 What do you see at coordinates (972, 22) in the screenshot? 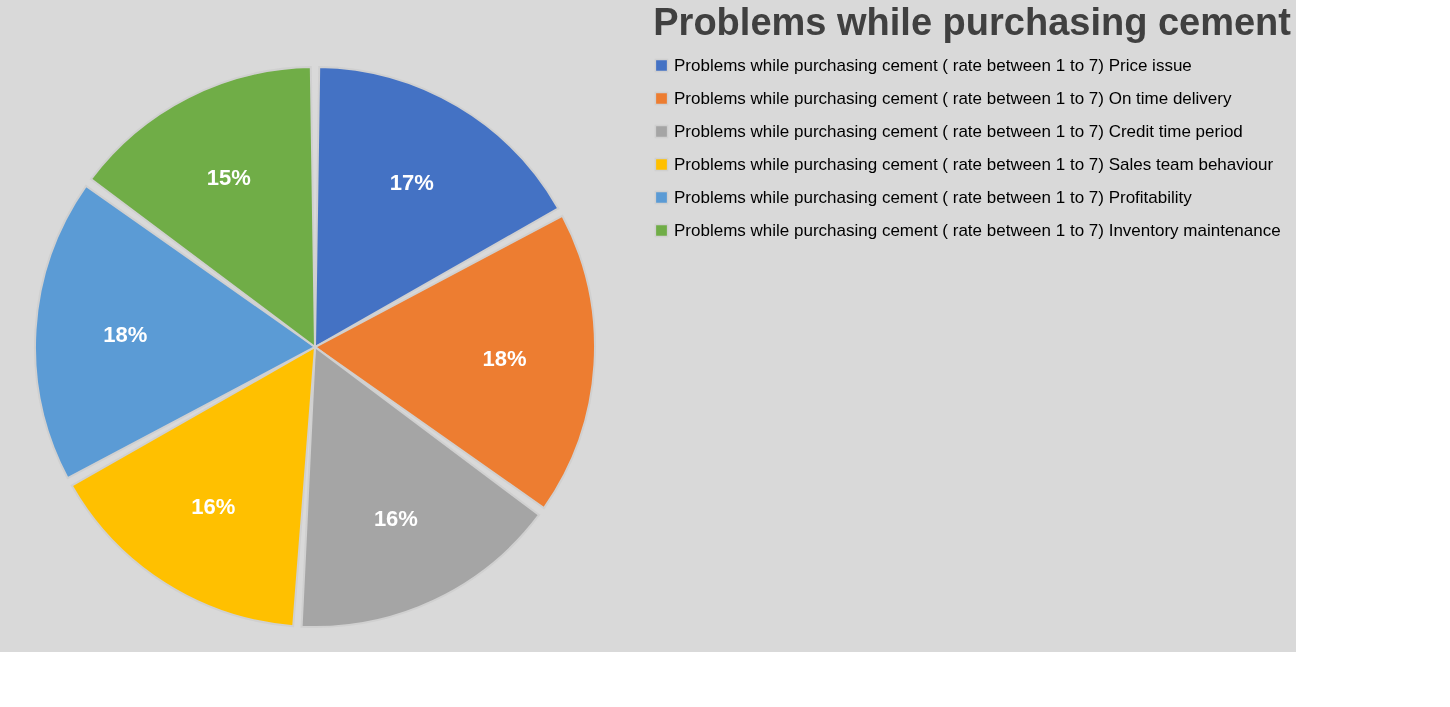
I see `chart-title: Problems while purchasing cement` at bounding box center [972, 22].